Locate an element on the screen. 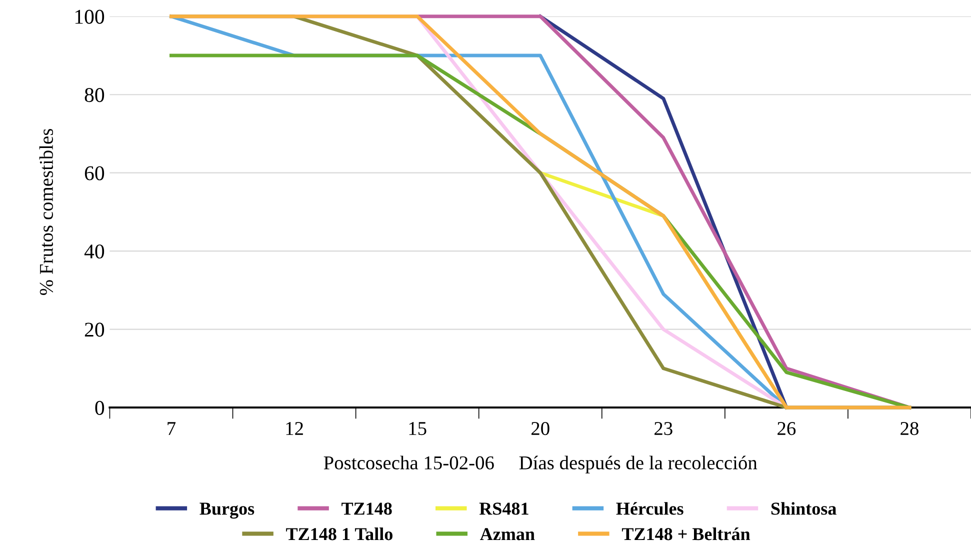  x-tick-label: 7 is located at coordinates (172, 428).